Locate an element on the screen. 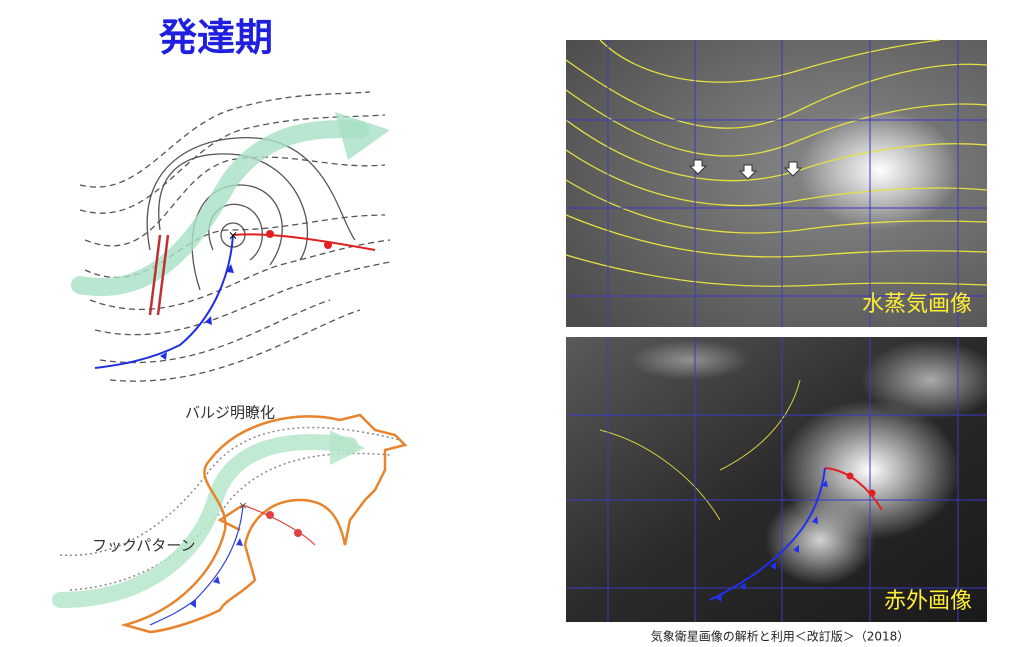 This screenshot has height=647, width=1024. hook-label: フックパターン is located at coordinates (144, 546).